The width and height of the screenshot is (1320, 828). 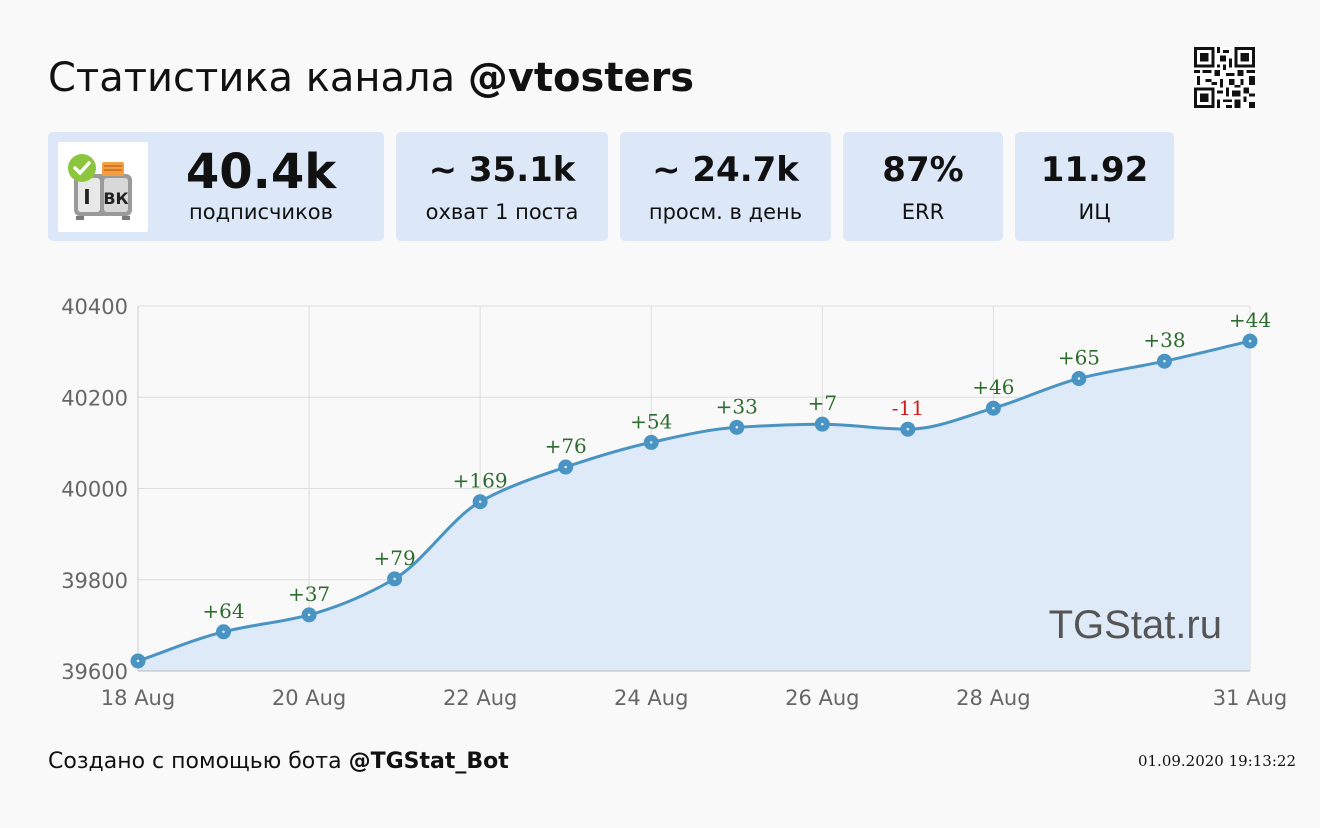 What do you see at coordinates (822, 698) in the screenshot?
I see `x-tick-label: 26 Aug` at bounding box center [822, 698].